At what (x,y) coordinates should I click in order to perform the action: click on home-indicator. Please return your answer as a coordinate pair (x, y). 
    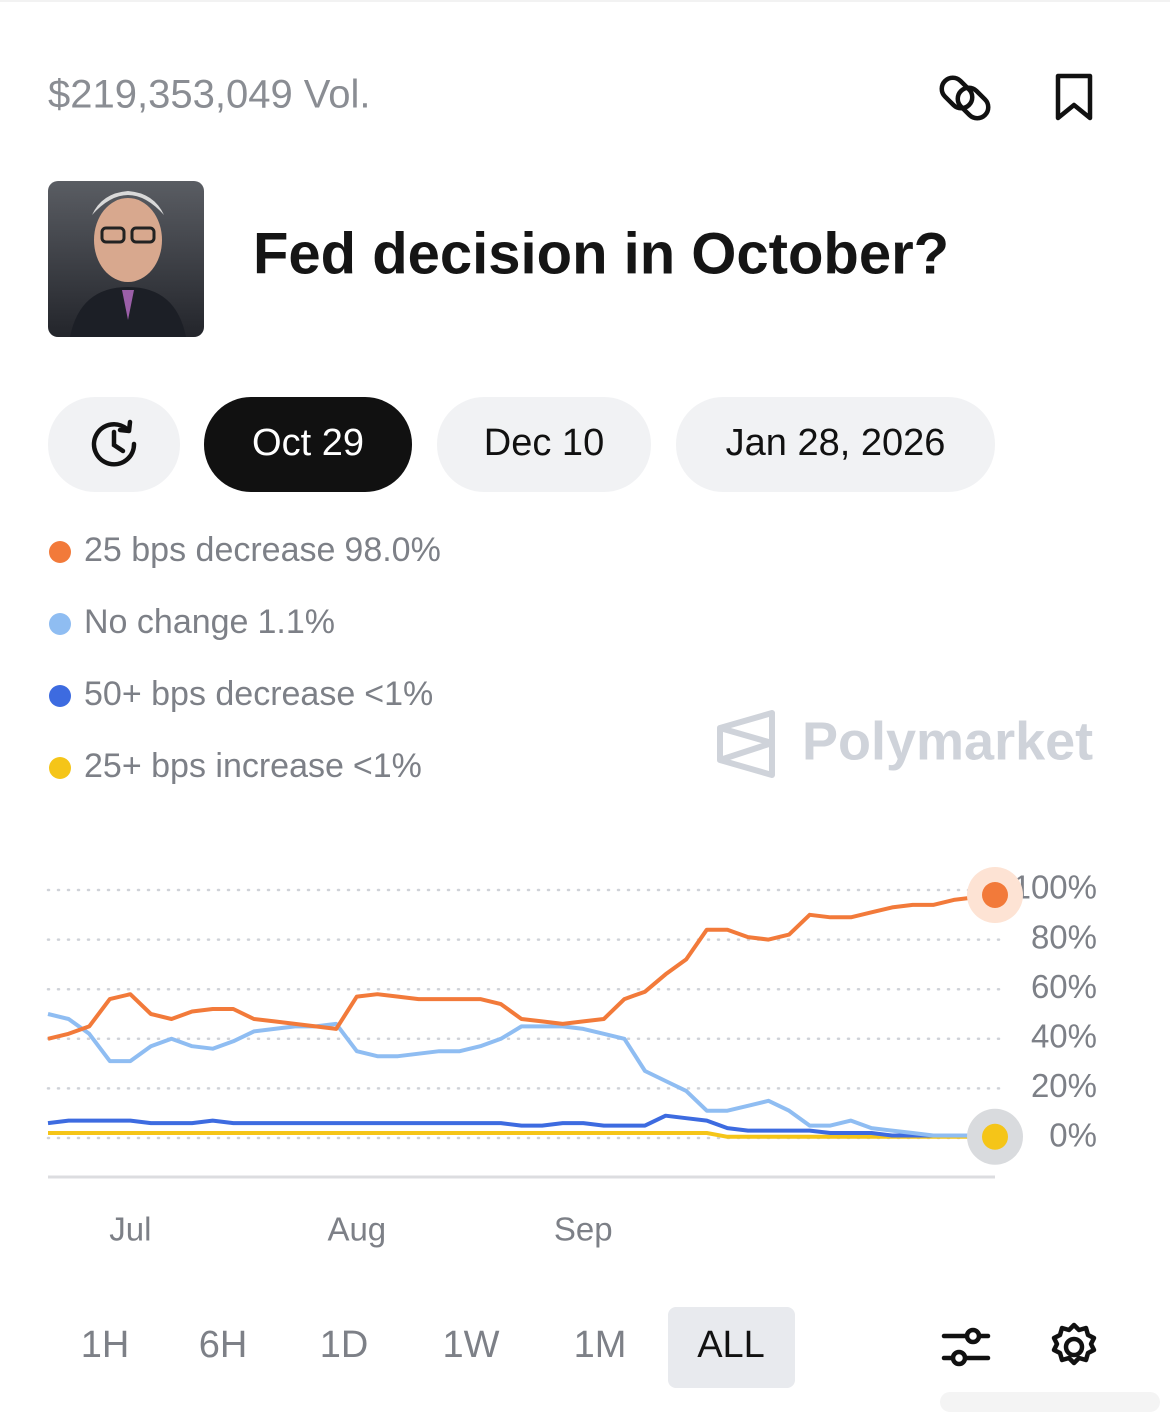
    Looking at the image, I should click on (1050, 1402).